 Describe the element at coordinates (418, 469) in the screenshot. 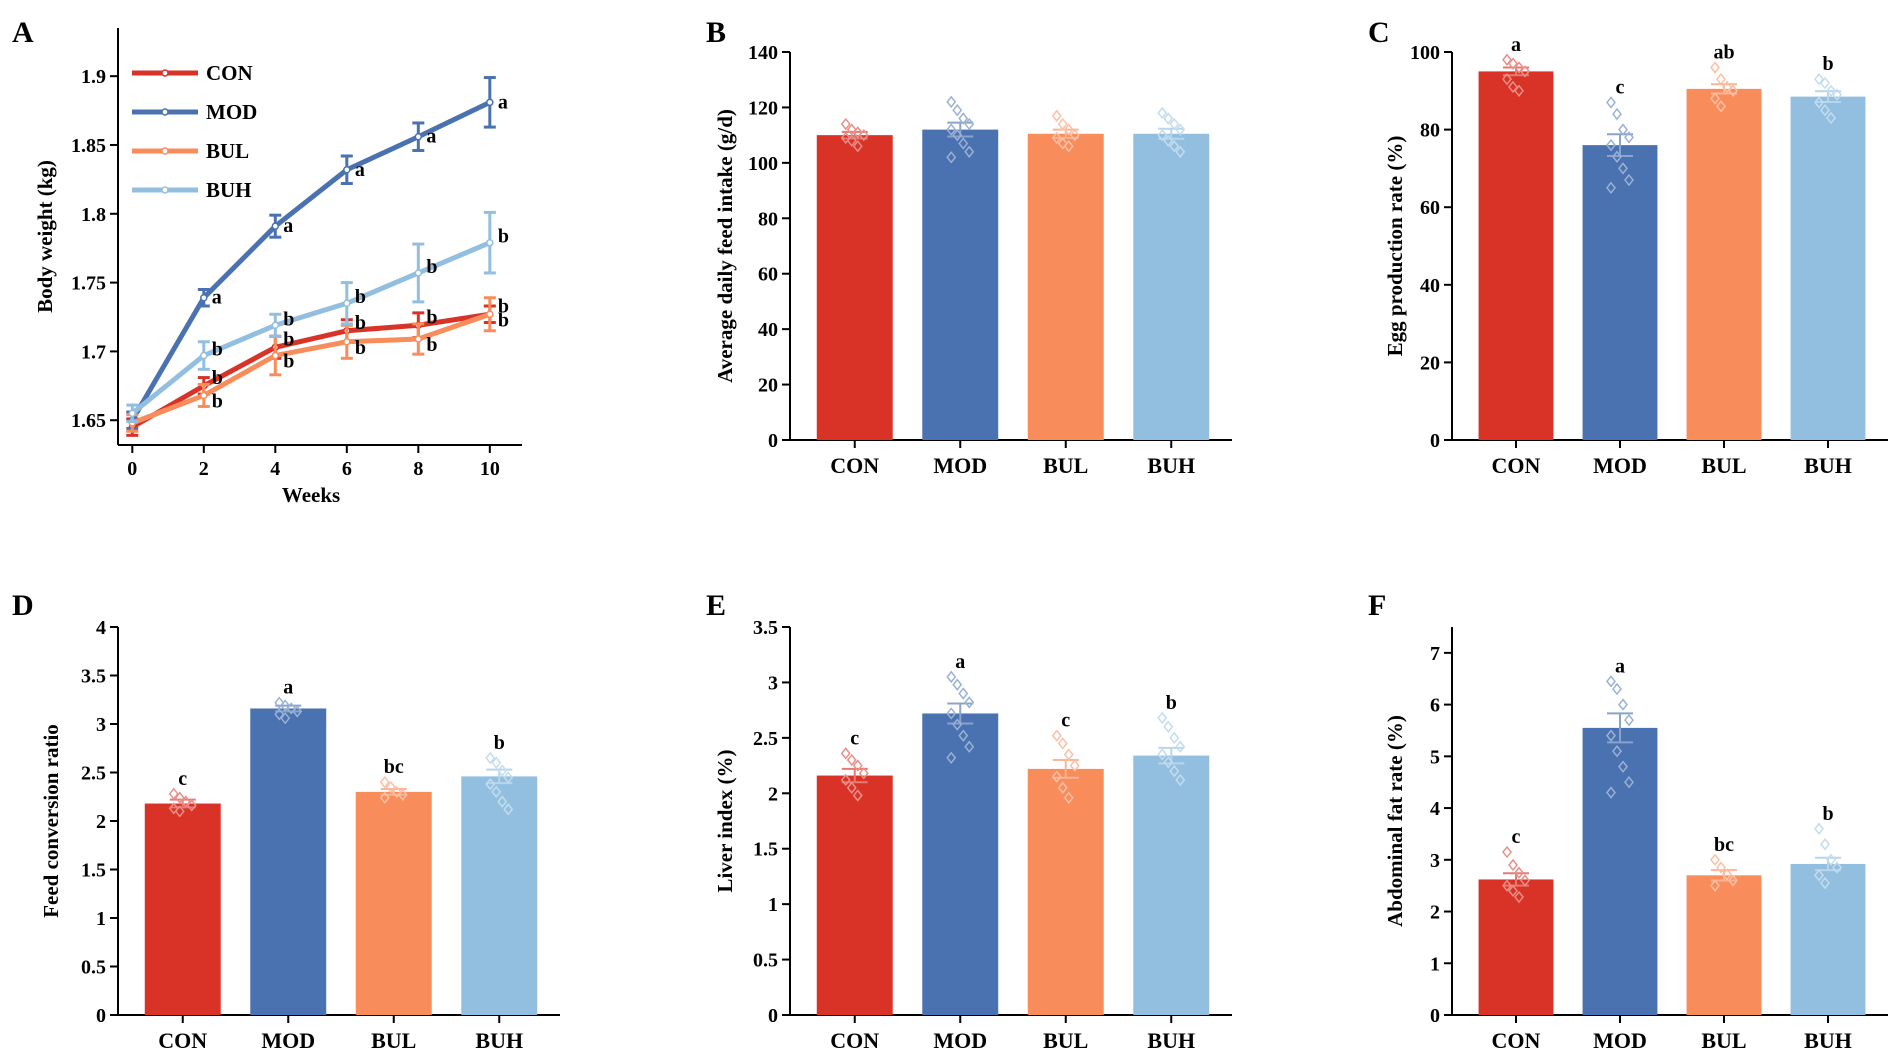

I see `x-tick-label: 8` at that location.